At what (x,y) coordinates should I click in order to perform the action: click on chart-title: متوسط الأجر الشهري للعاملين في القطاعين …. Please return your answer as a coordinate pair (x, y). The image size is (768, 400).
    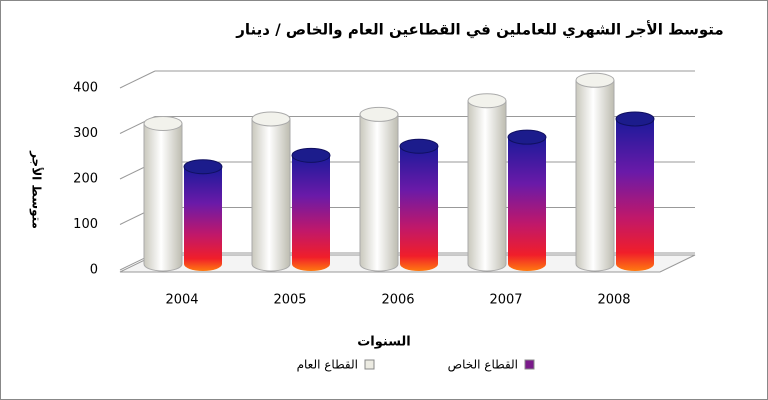
    Looking at the image, I should click on (479, 30).